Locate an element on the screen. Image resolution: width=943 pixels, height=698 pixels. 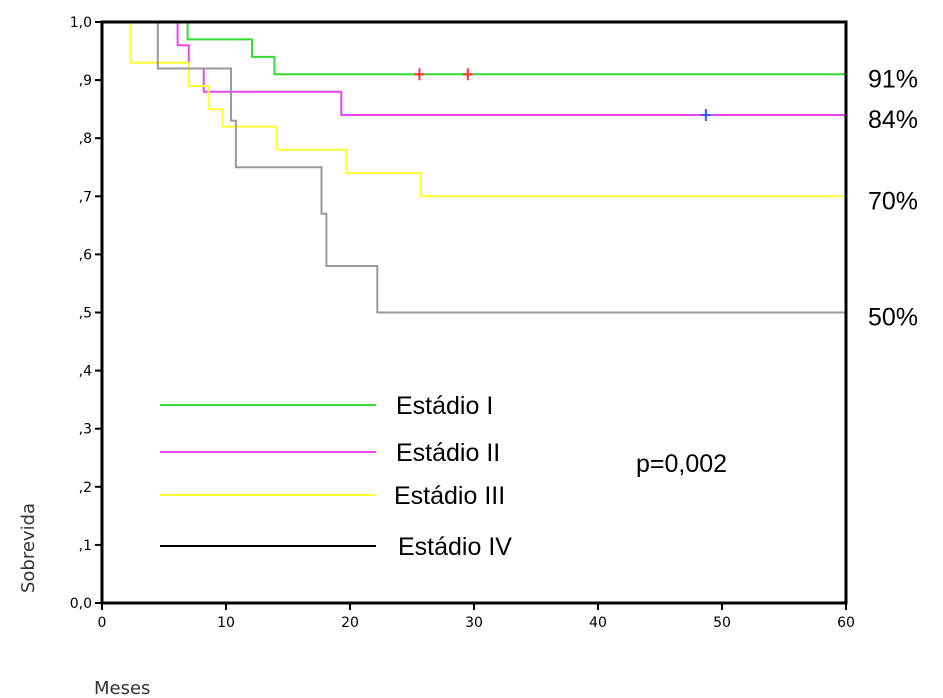
legend-label: Estádio I is located at coordinates (444, 406).